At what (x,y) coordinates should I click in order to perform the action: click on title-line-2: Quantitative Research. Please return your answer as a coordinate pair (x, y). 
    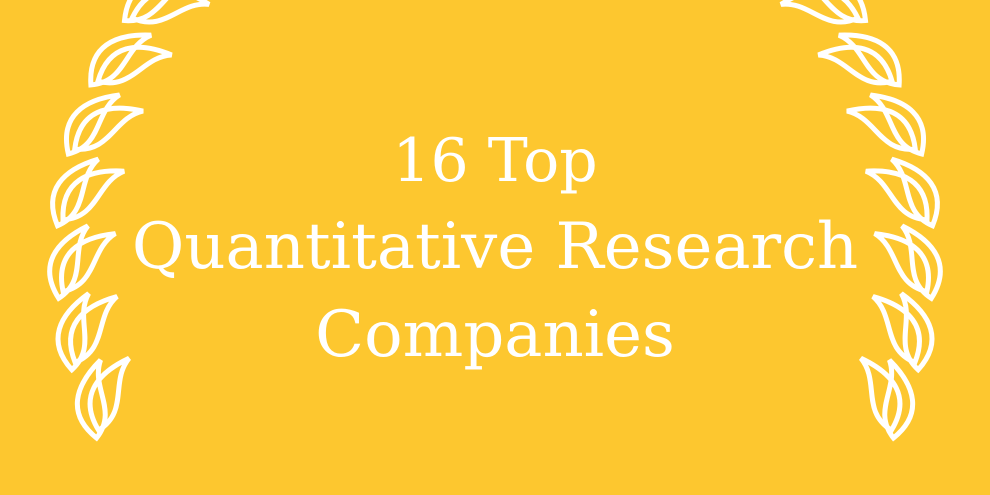
    Looking at the image, I should click on (495, 247).